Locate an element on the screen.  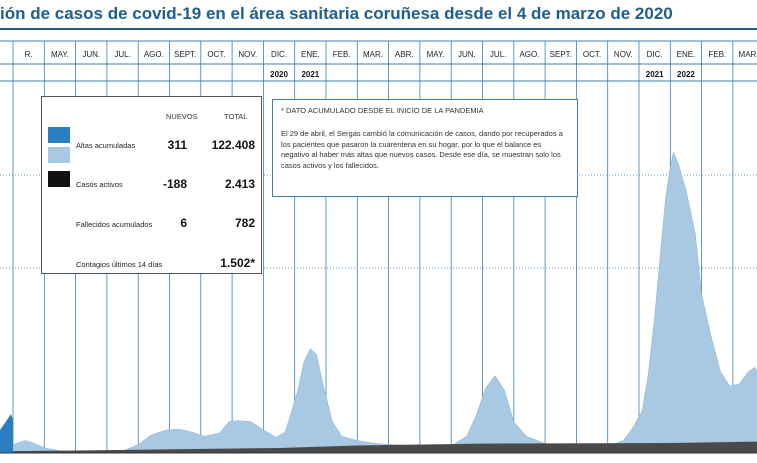
series-altas-early is located at coordinates (6, 433).